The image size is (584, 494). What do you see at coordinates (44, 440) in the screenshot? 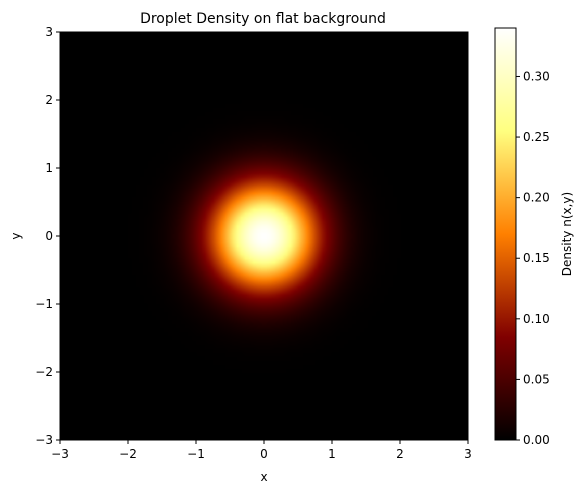
I see `y-tick-label: −3` at bounding box center [44, 440].